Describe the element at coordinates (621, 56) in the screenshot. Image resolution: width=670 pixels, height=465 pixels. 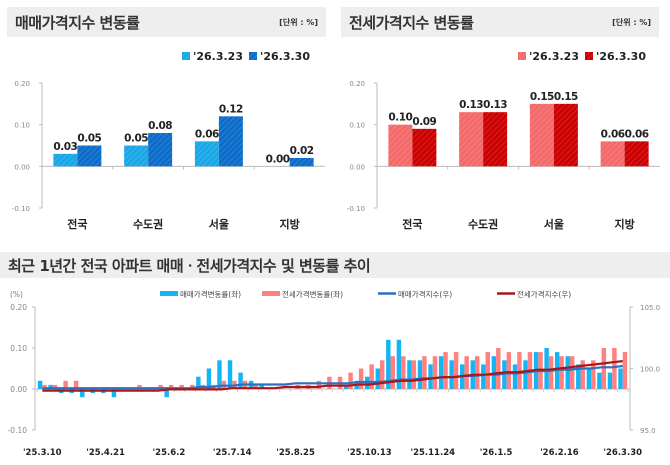
I see `legend-label-curr: '26.3.30` at that location.